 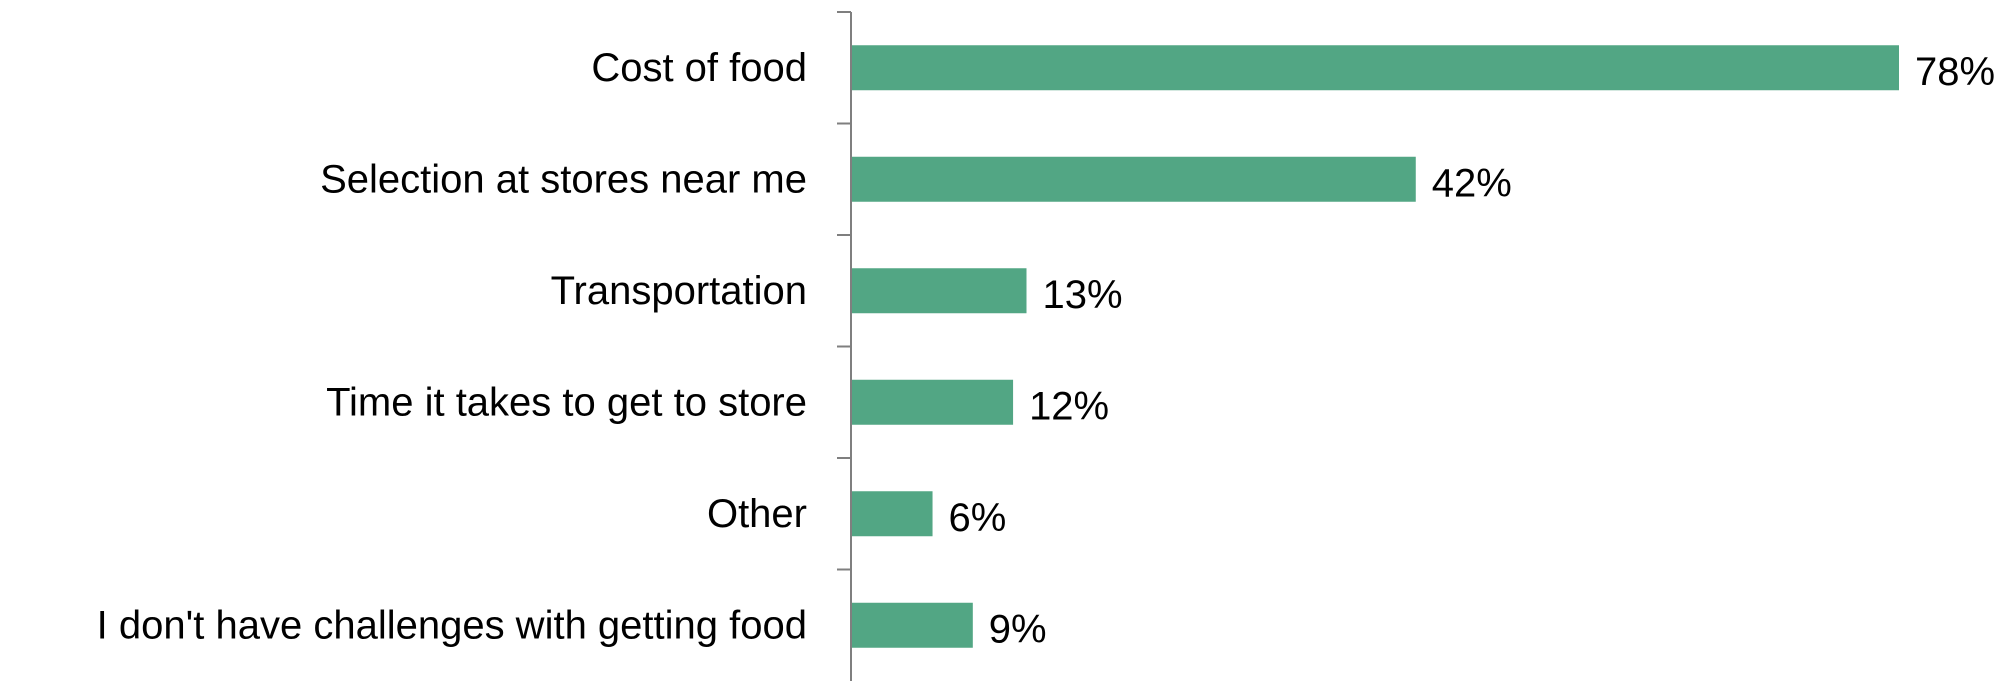 What do you see at coordinates (757, 514) in the screenshot?
I see `category-label: Other` at bounding box center [757, 514].